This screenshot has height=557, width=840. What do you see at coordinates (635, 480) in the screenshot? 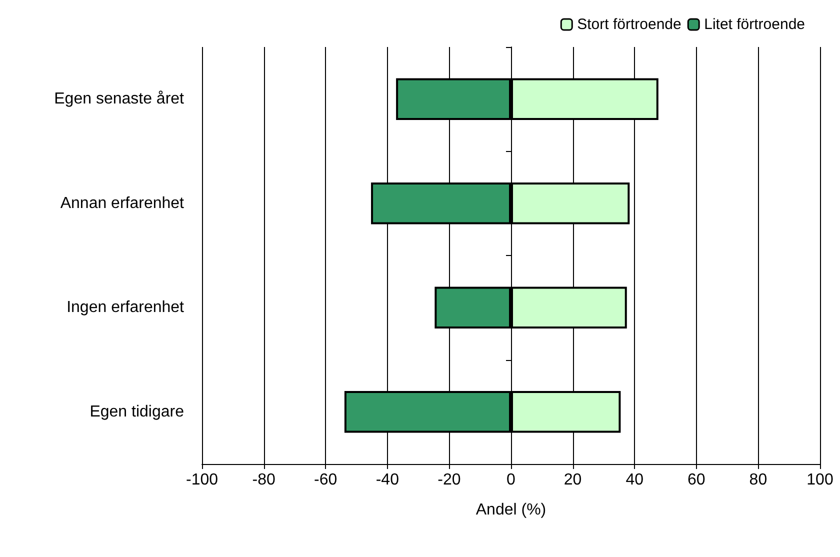
I see `x-tick-label: 40` at bounding box center [635, 480].